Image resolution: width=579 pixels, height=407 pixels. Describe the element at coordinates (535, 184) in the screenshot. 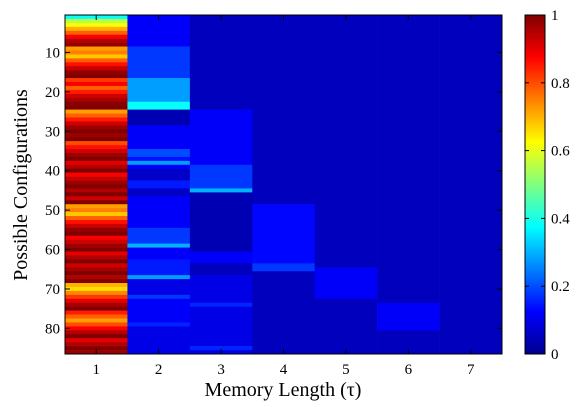

I see `colorbar` at that location.